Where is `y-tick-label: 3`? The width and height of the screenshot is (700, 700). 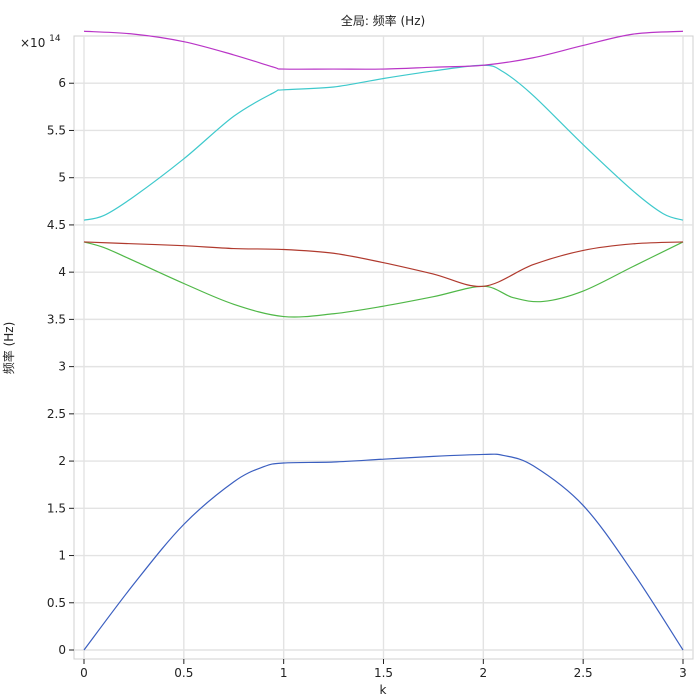 y-tick-label: 3 is located at coordinates (62, 367).